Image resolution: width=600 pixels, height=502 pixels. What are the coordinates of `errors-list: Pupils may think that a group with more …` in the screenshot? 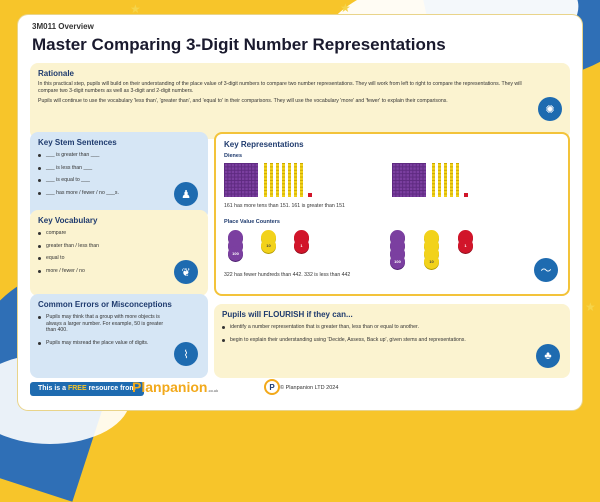 It's located at (104, 333).